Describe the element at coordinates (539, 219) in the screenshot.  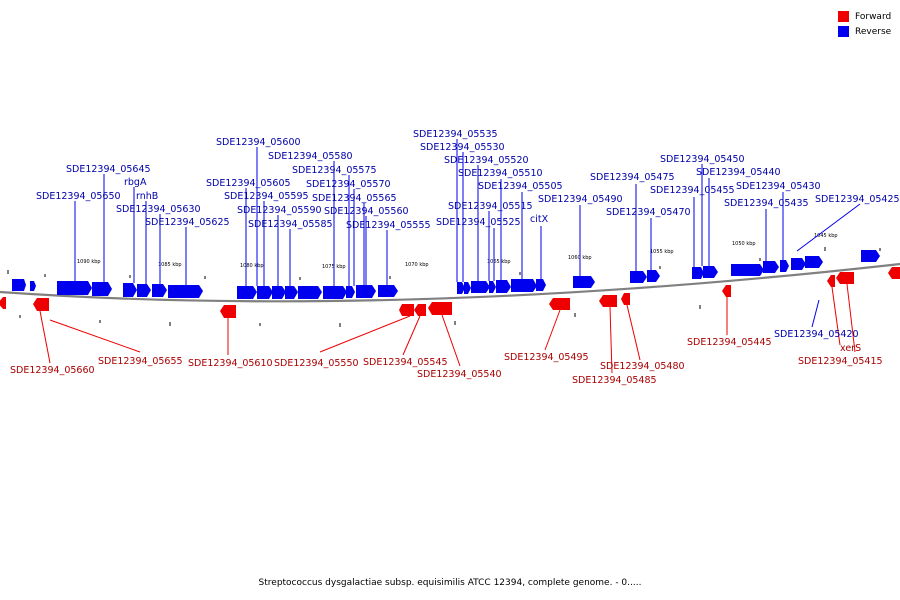
I see `gene-label: citX` at that location.